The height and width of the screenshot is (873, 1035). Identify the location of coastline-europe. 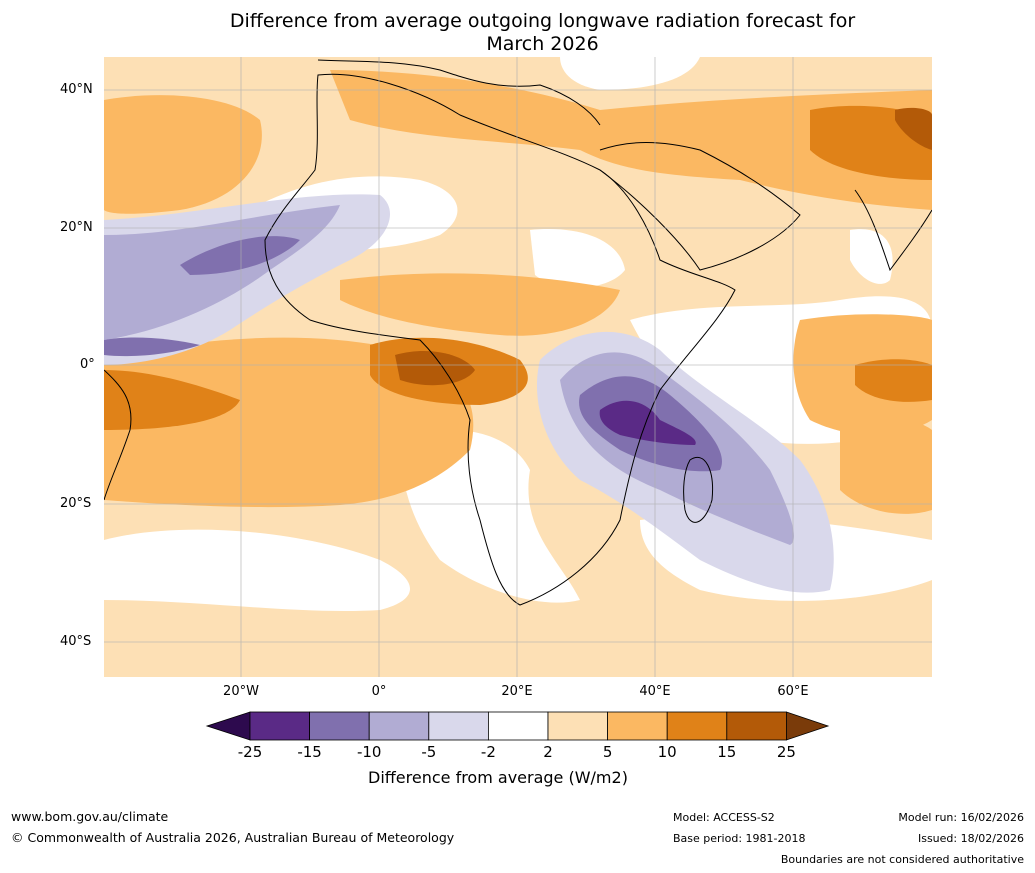
(459, 92).